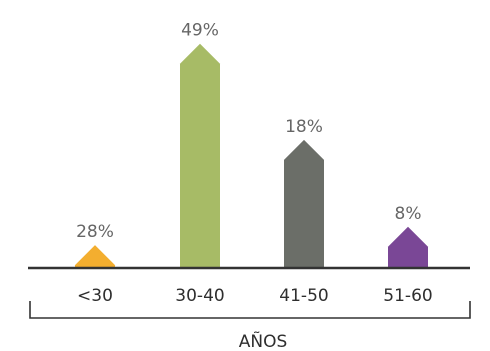 This screenshot has width=490, height=351. What do you see at coordinates (263, 340) in the screenshot?
I see `x-axis-title: AÑOS` at bounding box center [263, 340].